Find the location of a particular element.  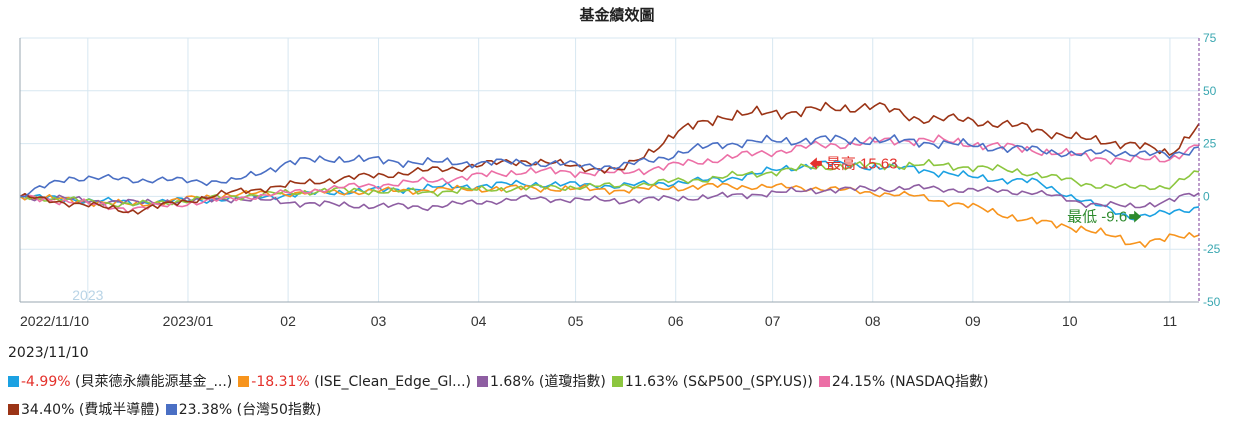

x-tick-label: 05 is located at coordinates (576, 321).